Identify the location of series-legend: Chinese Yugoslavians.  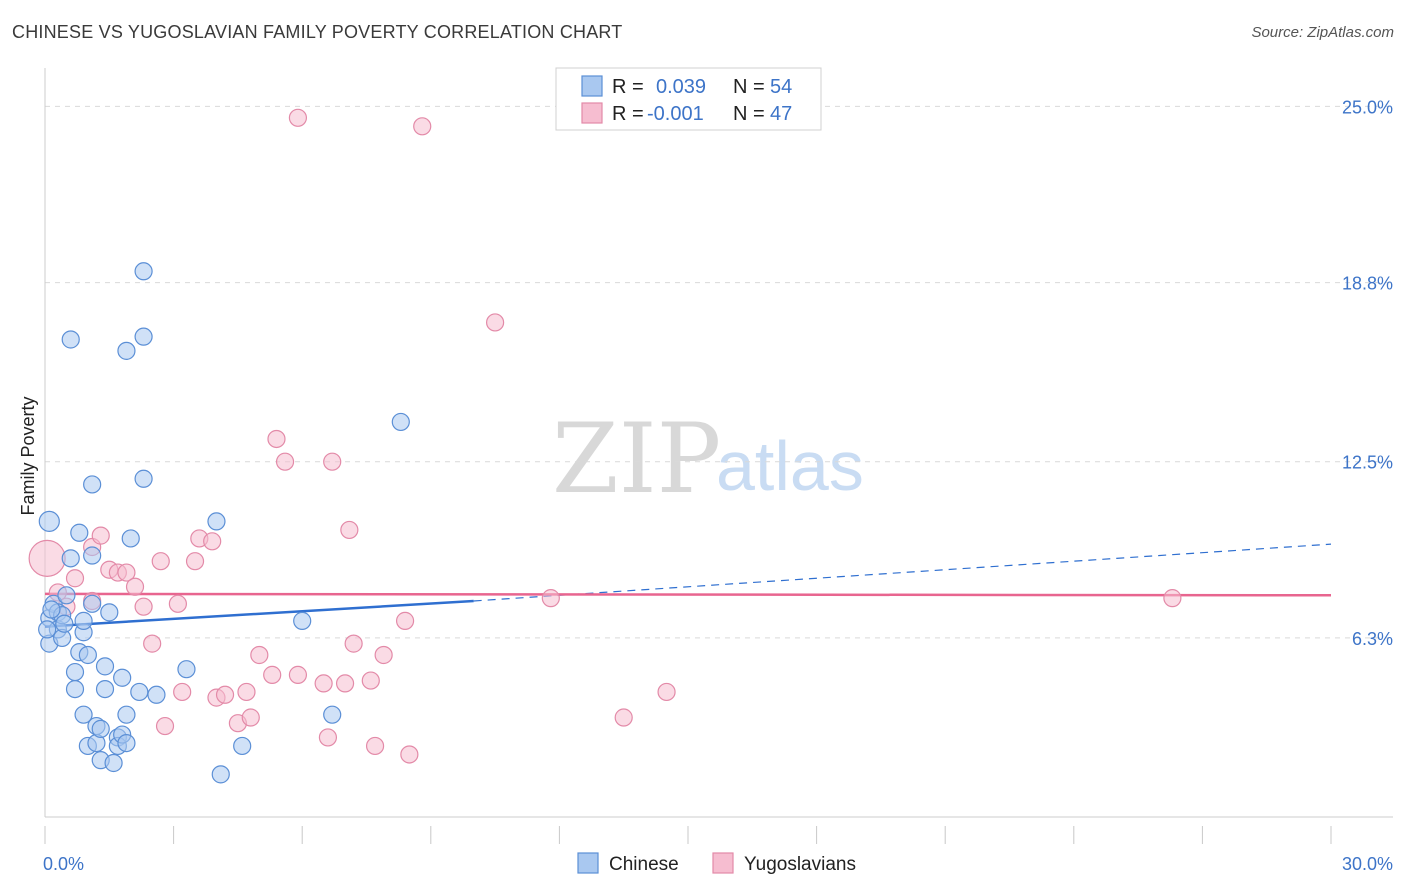
(716, 863).